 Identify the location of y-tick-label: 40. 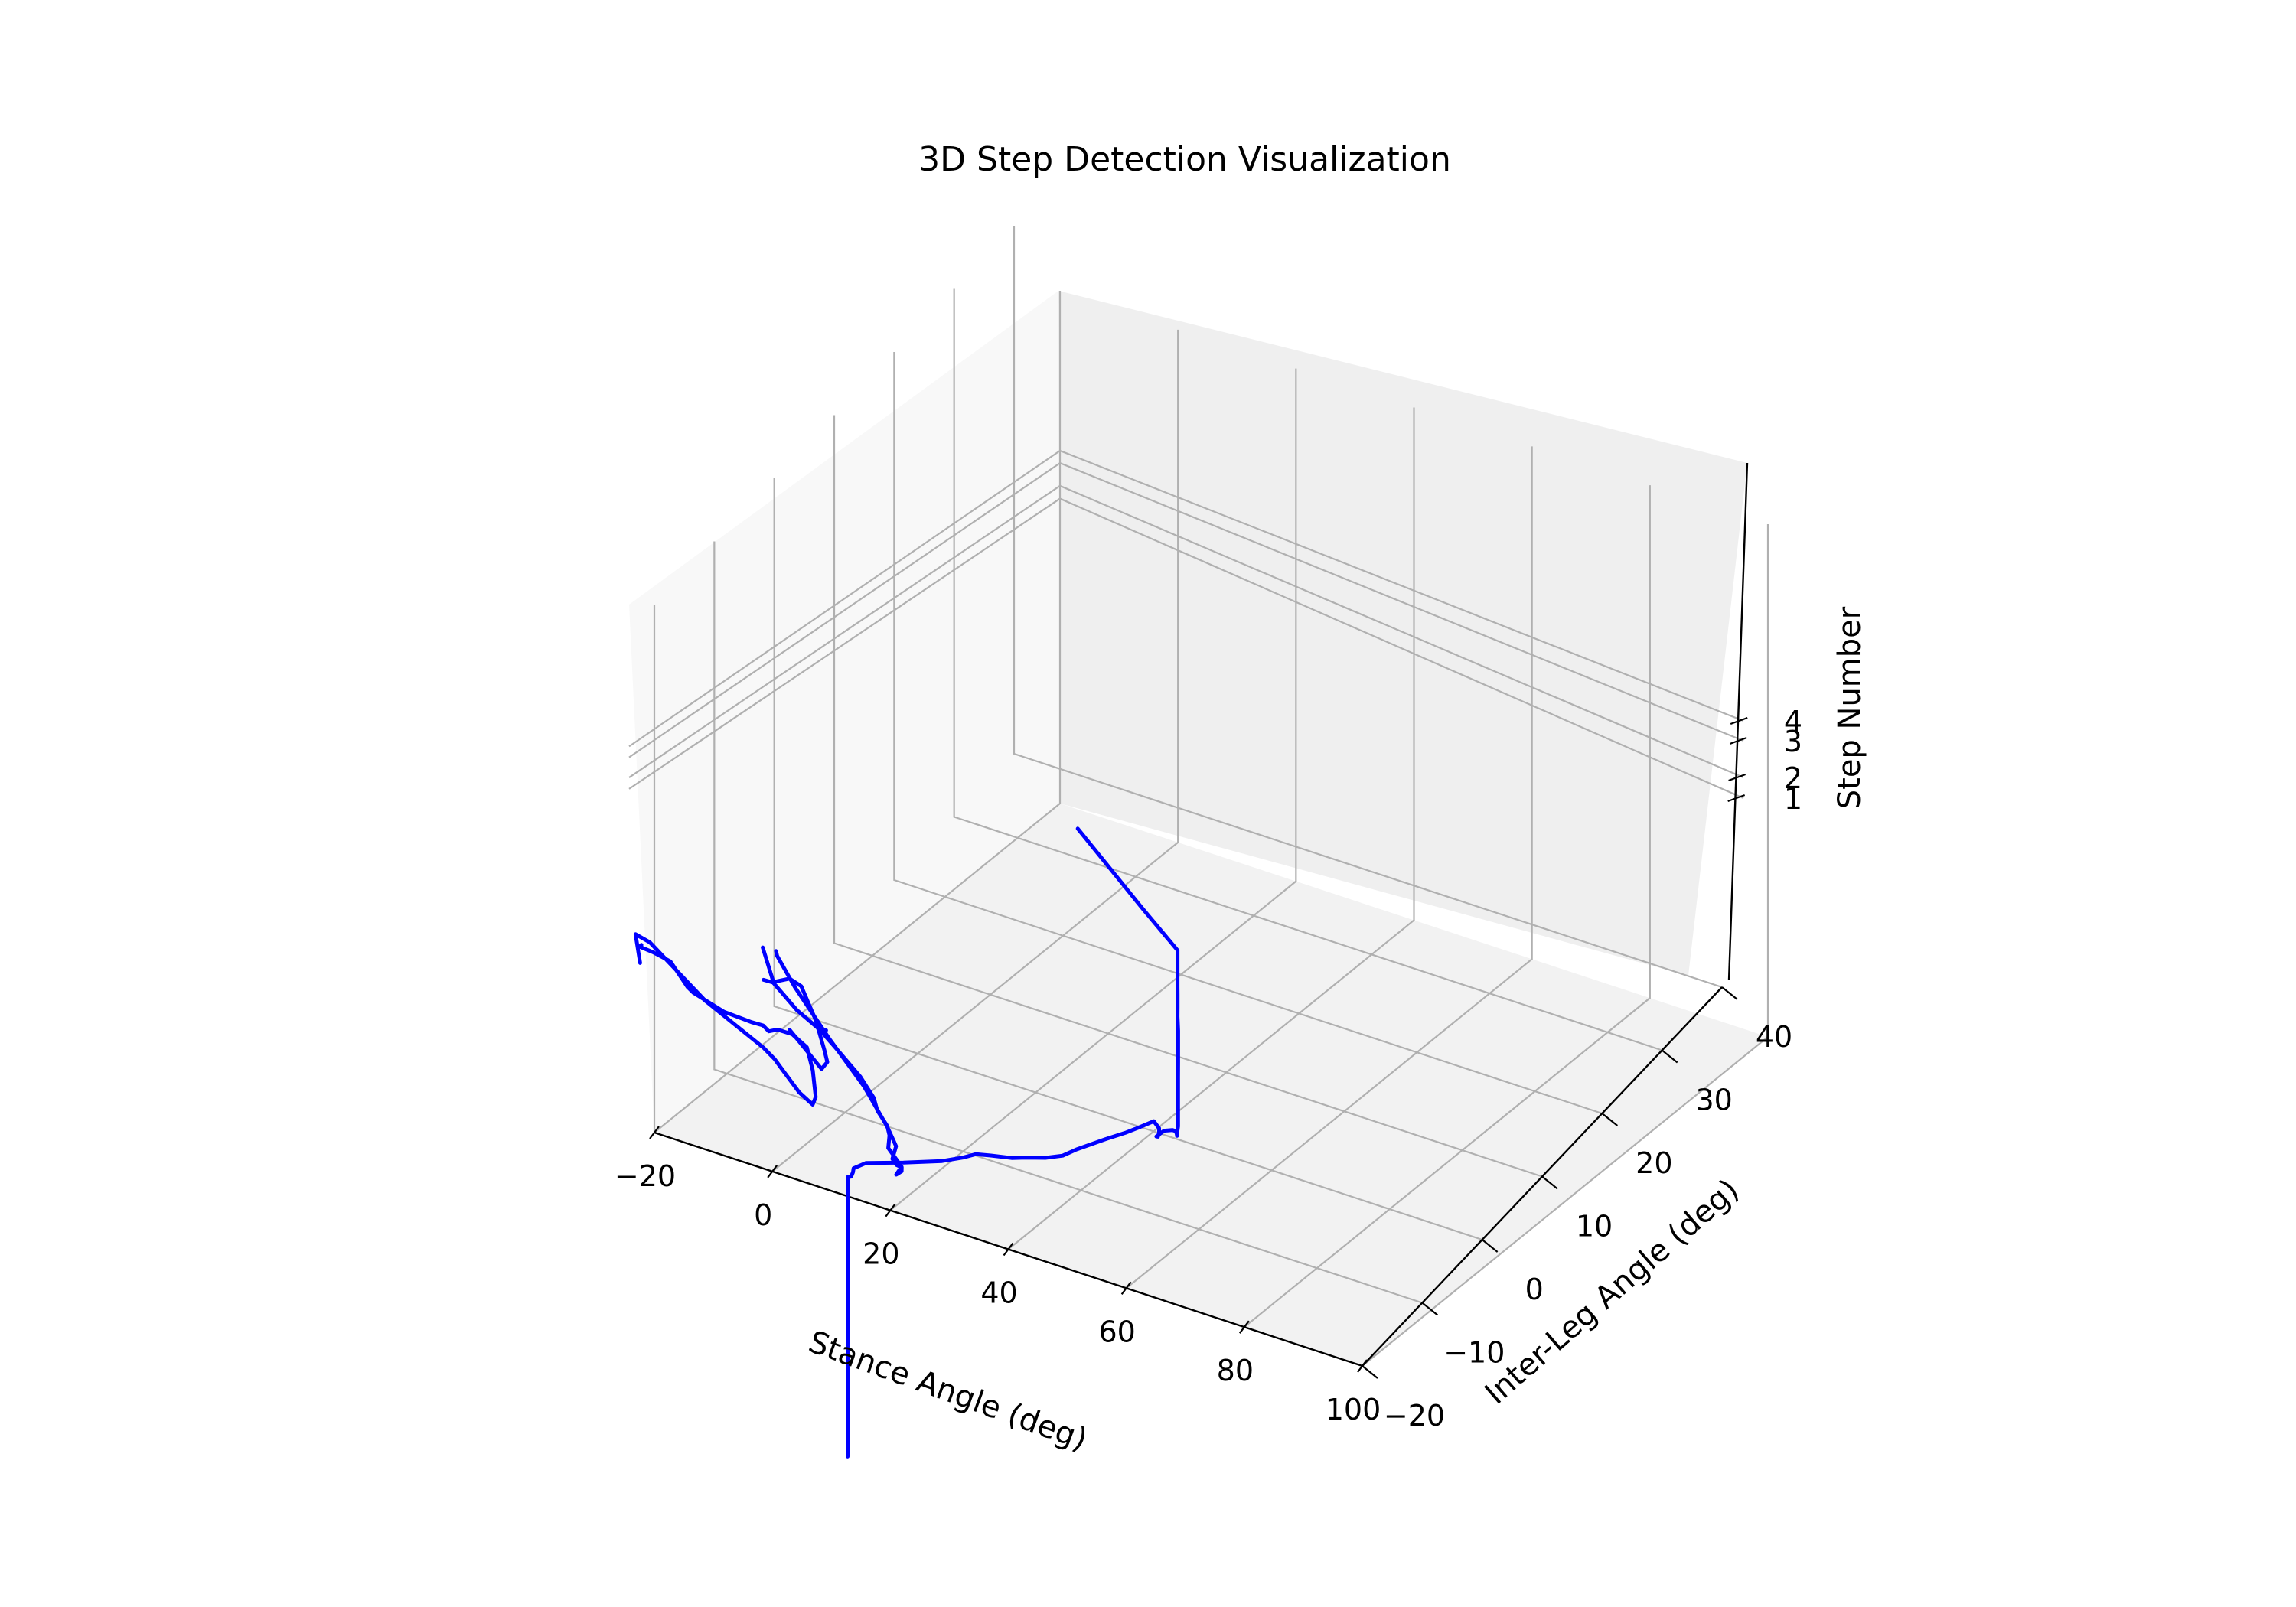
(1774, 1037).